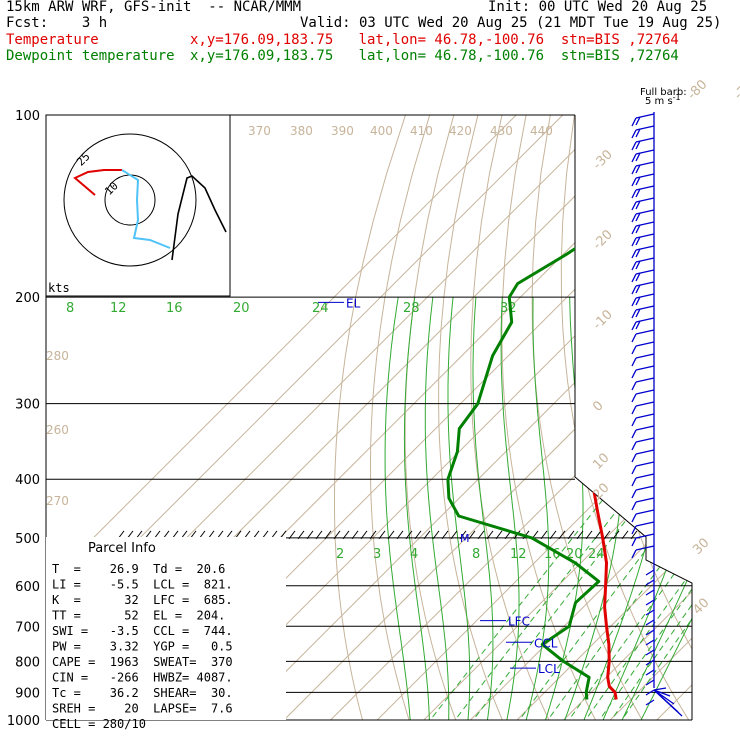 The width and height of the screenshot is (740, 740). Describe the element at coordinates (353, 303) in the screenshot. I see `level-label: EL` at that location.